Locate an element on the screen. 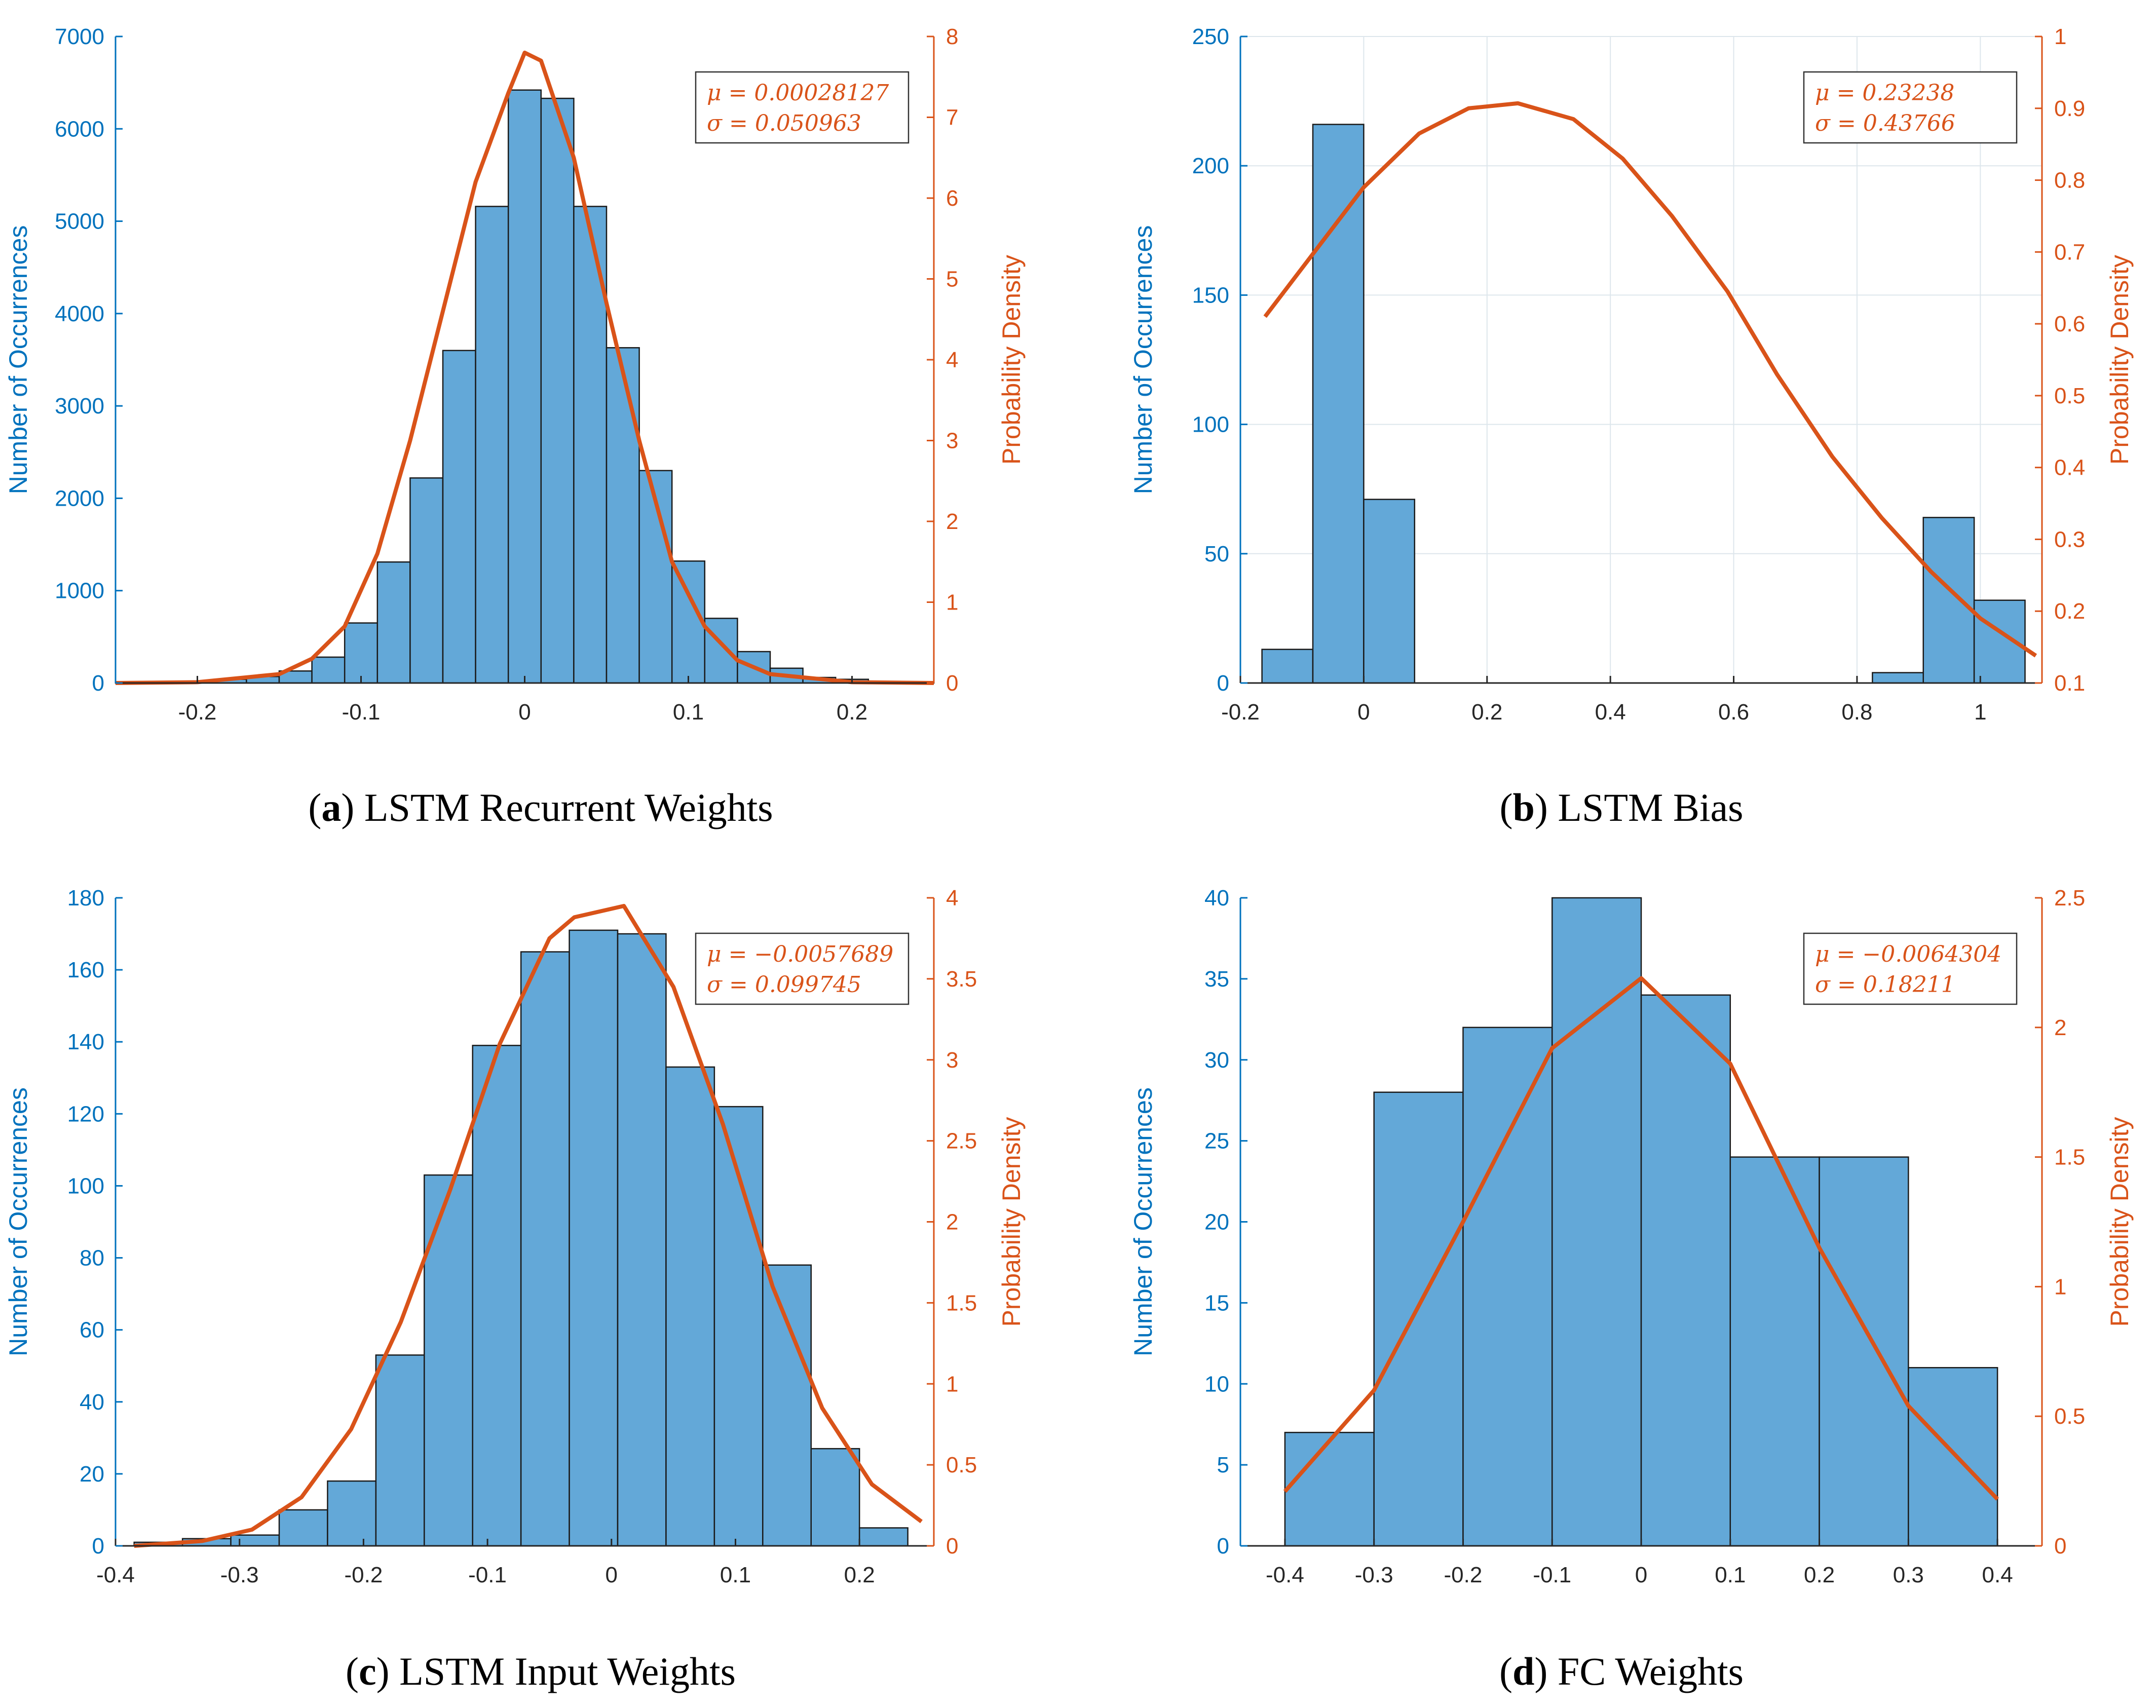 This screenshot has height=1708, width=2156. y-ticks-left: 0 20 40 60 80 100 120 140 160 180 is located at coordinates (95, 1222).